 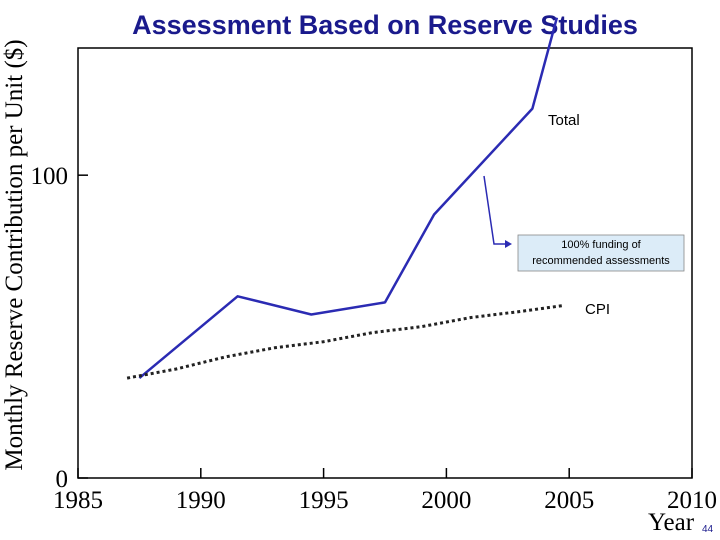 I want to click on x-axis-ticks: 1985 1990 1995 2000 2005 2010, so click(x=385, y=491).